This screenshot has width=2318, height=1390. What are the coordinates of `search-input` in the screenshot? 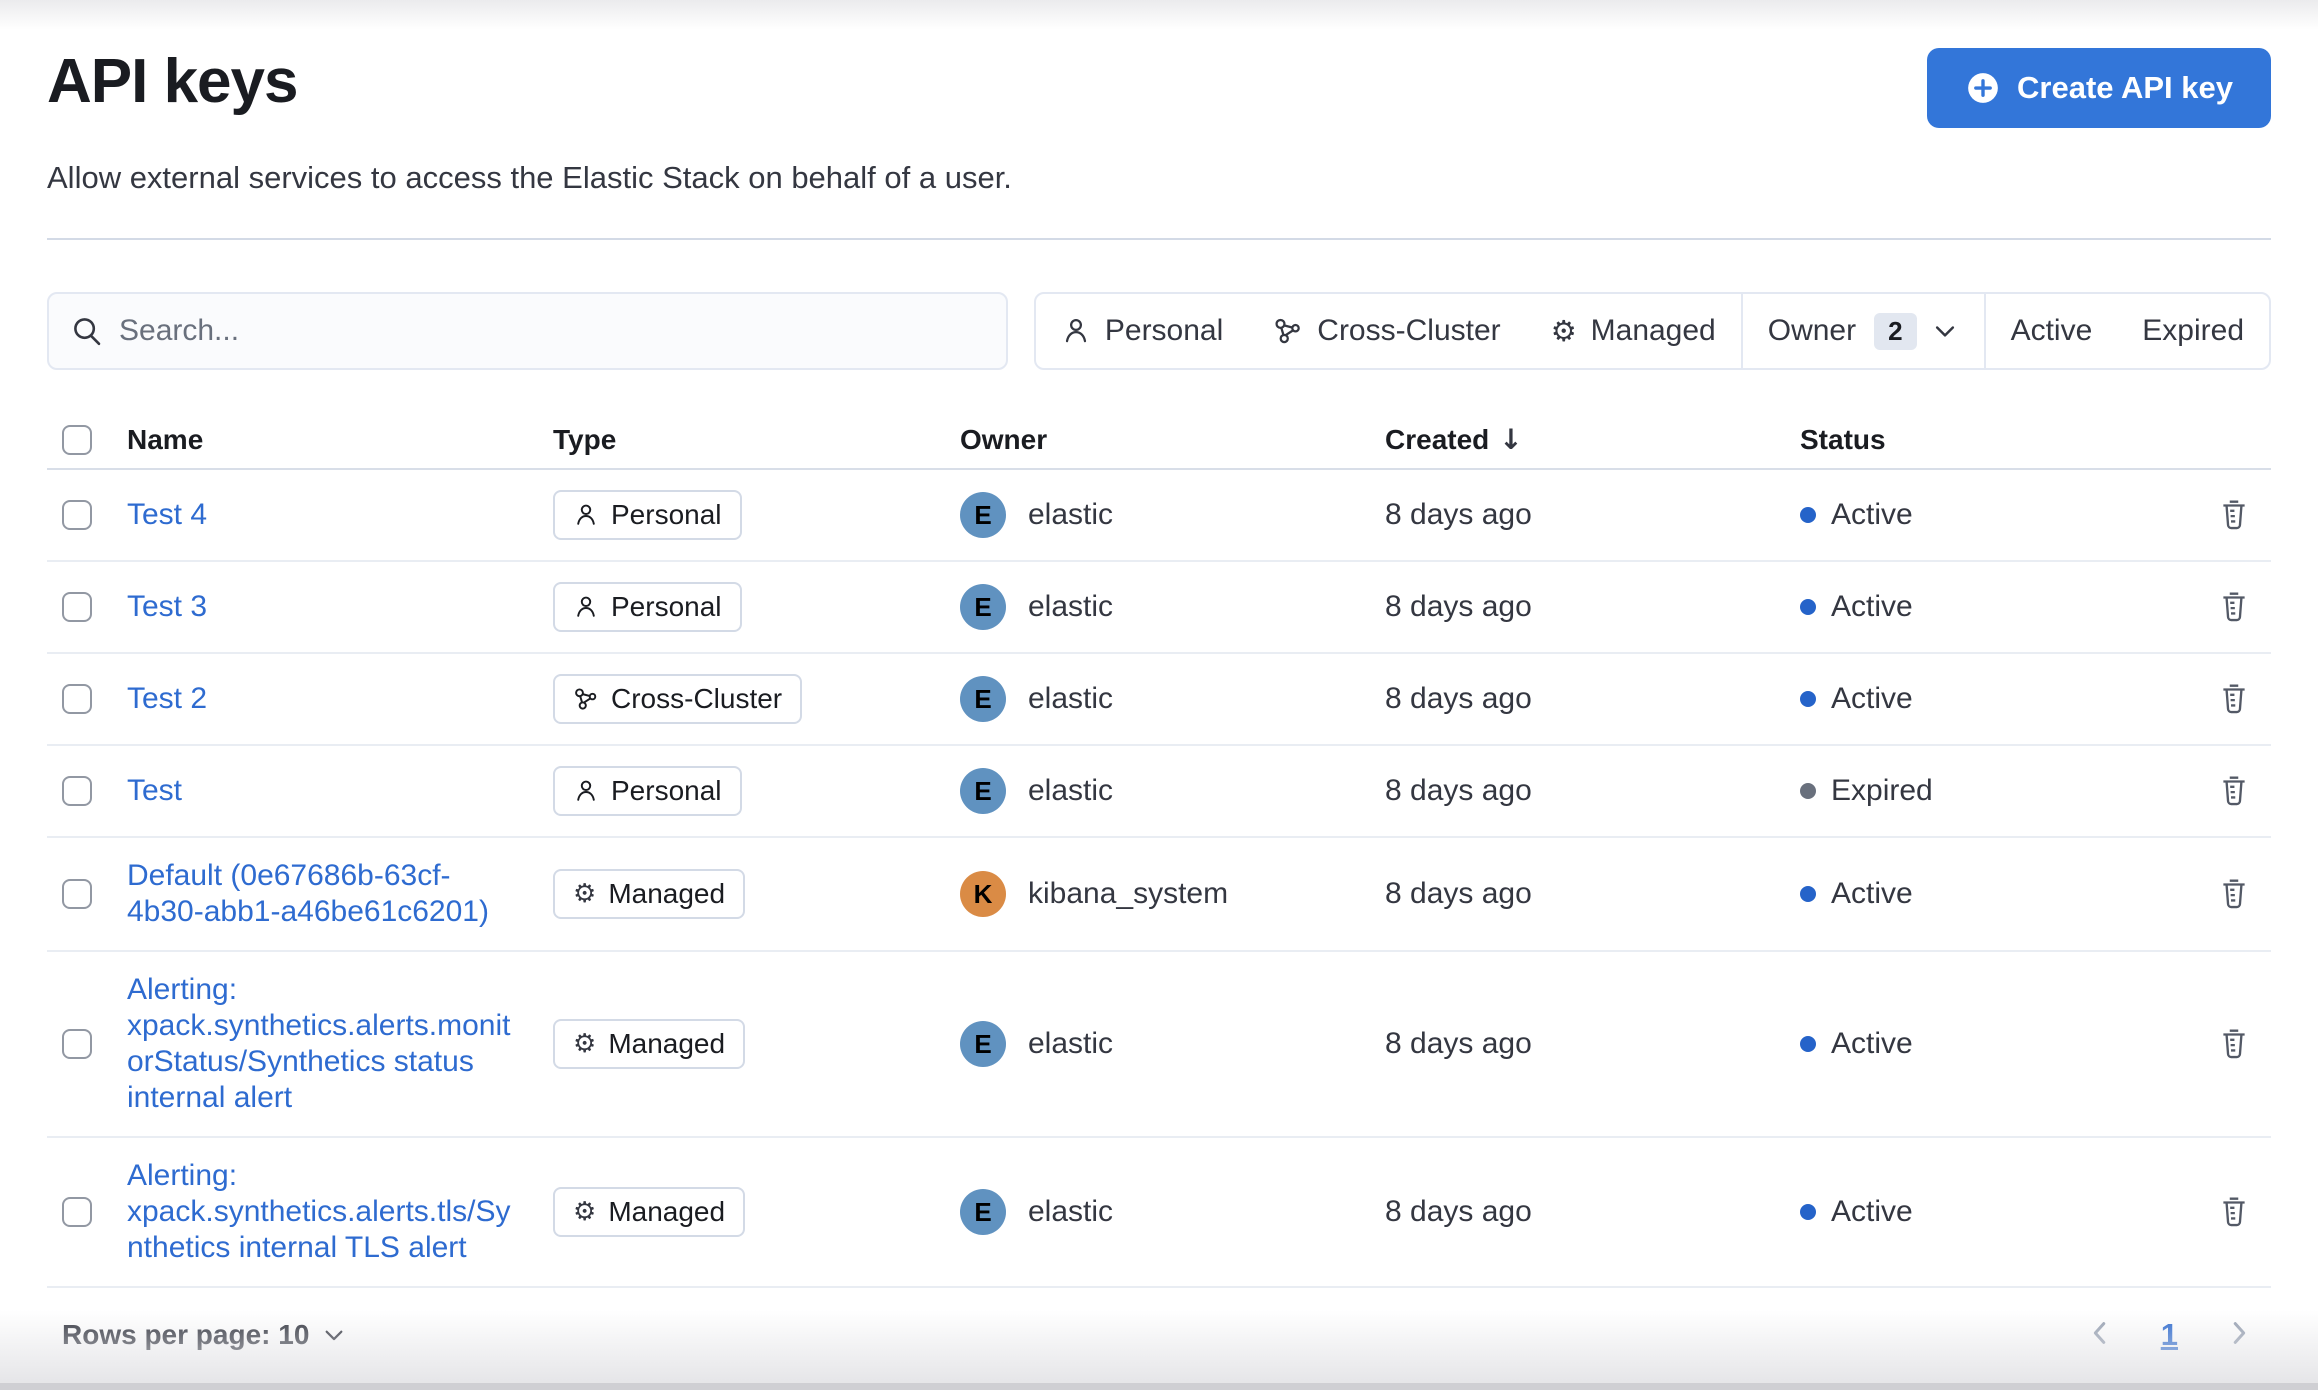 It's located at (551, 331).